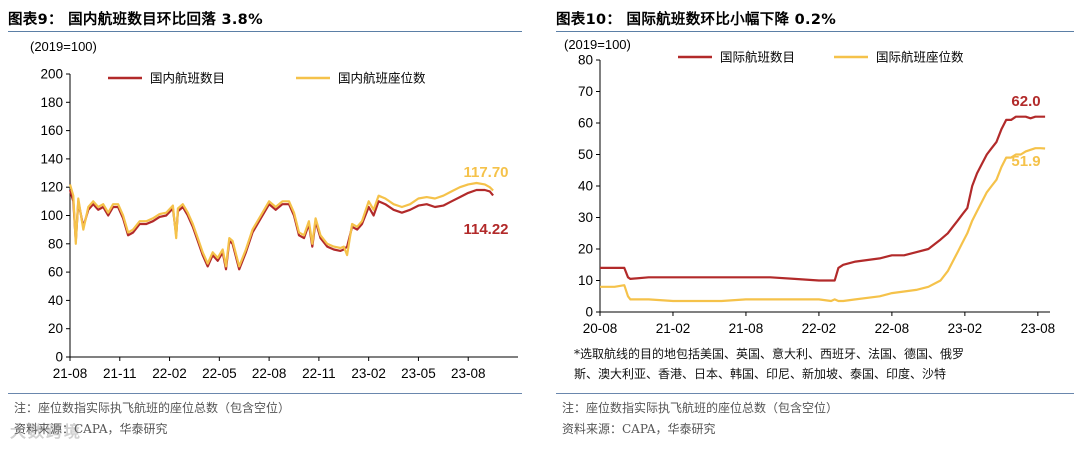 The image size is (1080, 451). What do you see at coordinates (319, 373) in the screenshot?
I see `x-tick-label: 22-11` at bounding box center [319, 373].